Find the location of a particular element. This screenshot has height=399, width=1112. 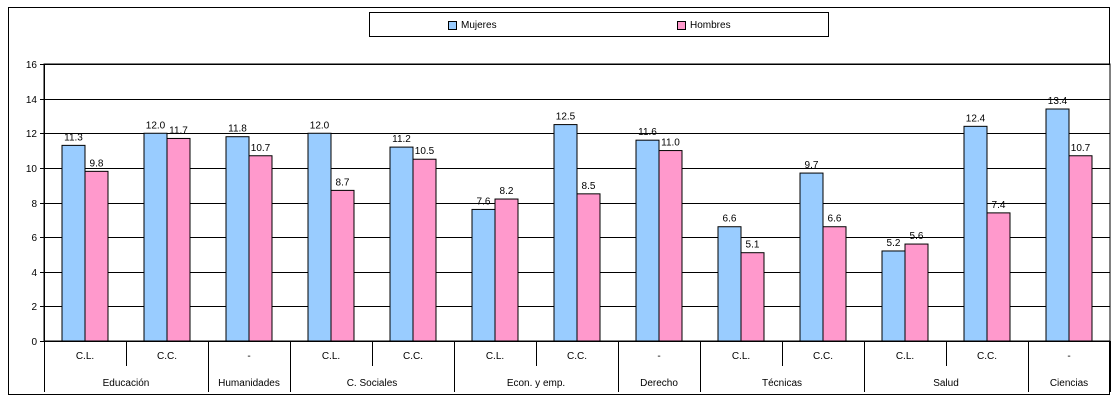

legend-entry-hombres: Hombres is located at coordinates (704, 25).